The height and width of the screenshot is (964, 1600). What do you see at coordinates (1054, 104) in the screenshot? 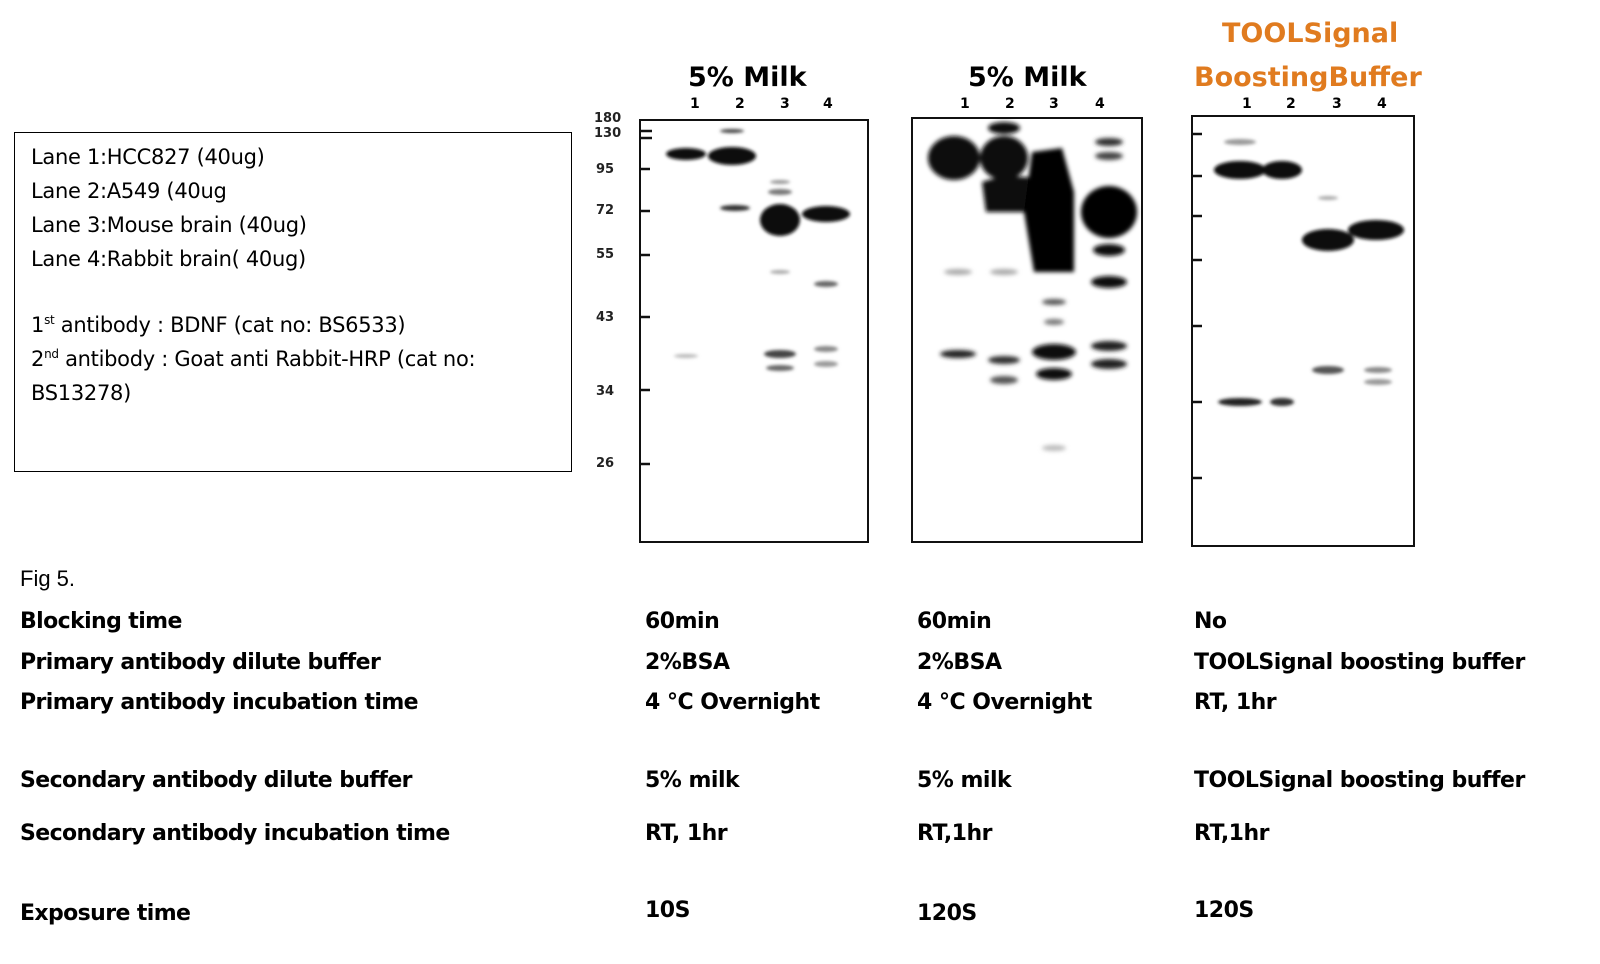
I see `panel-2-lane-3: 3` at bounding box center [1054, 104].